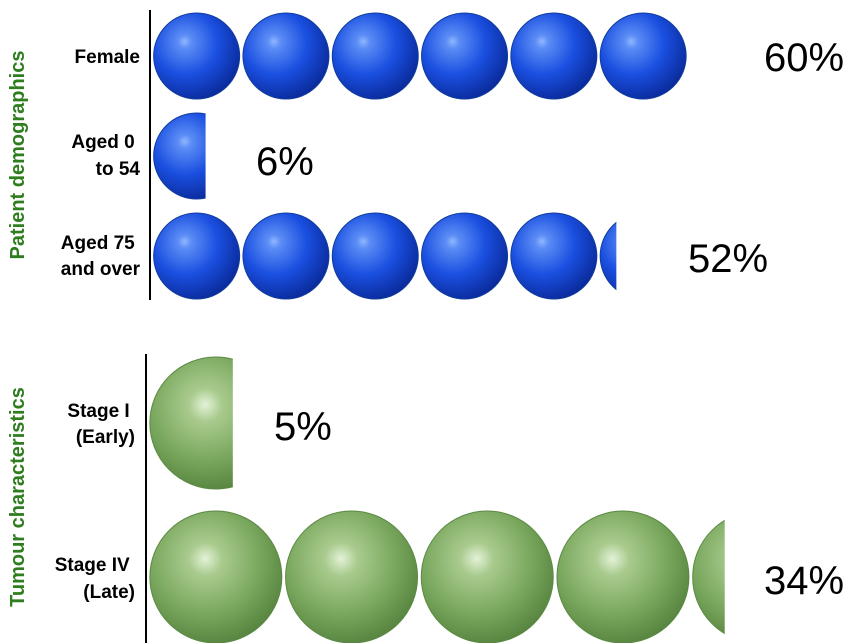 The height and width of the screenshot is (643, 858). I want to click on category-label-female: Female, so click(107, 57).